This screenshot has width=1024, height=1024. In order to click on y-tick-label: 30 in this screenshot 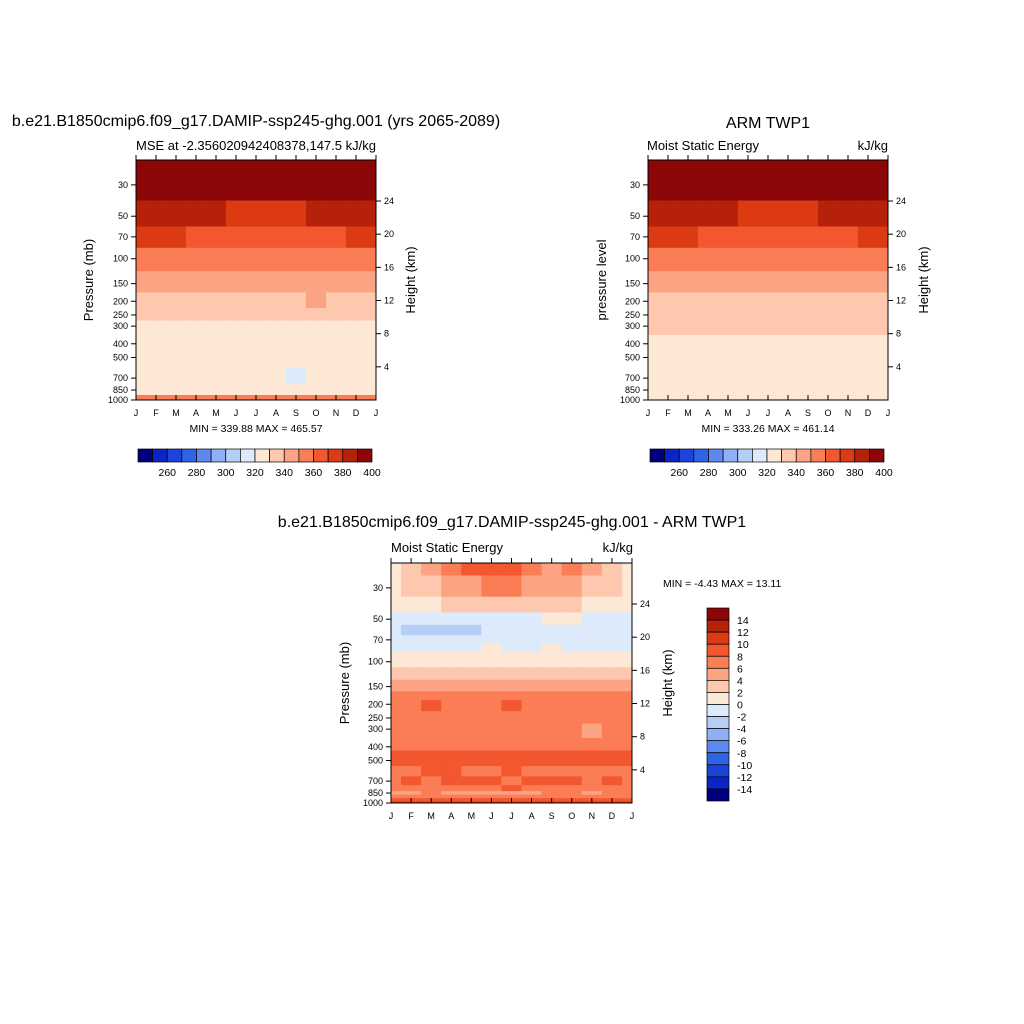, I will do `click(635, 185)`.